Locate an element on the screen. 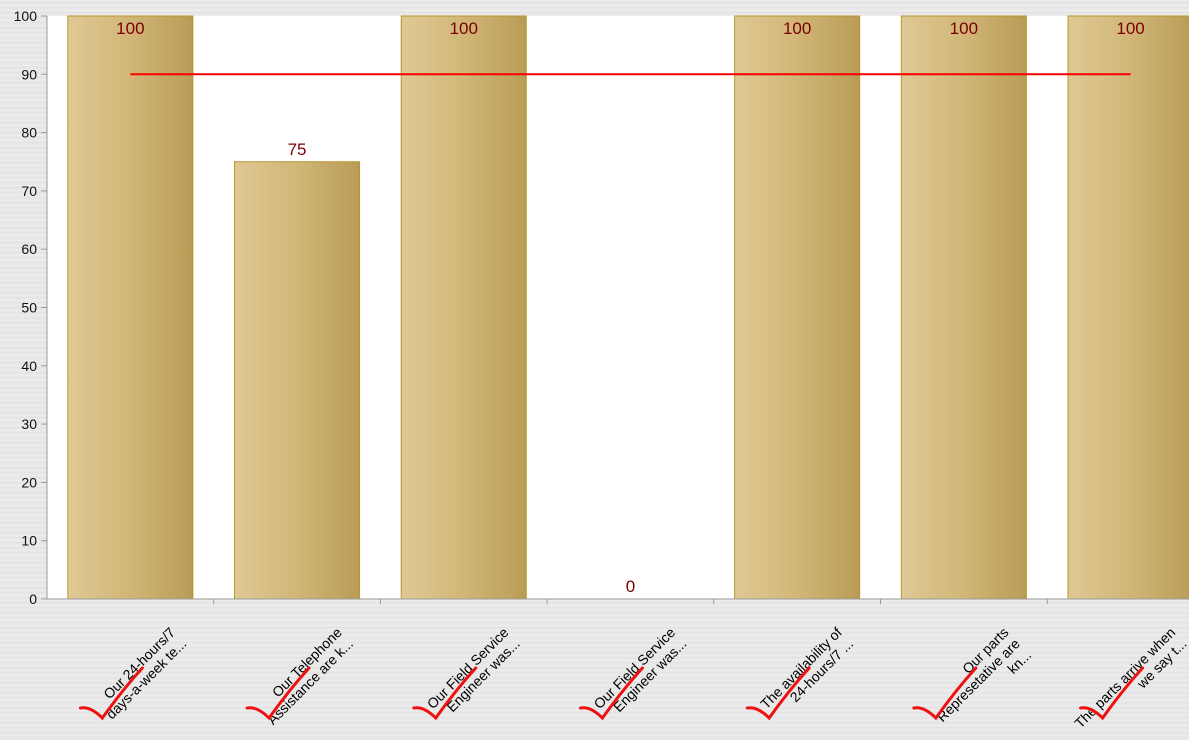 The height and width of the screenshot is (740, 1189). y-tick-label: 20 is located at coordinates (29, 482).